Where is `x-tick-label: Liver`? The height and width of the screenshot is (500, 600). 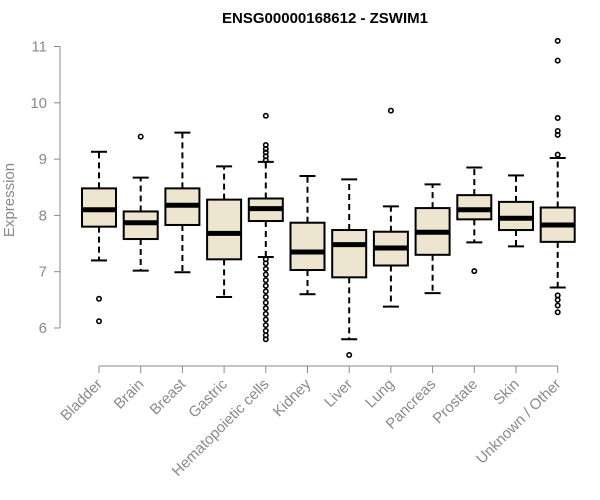 x-tick-label: Liver is located at coordinates (338, 393).